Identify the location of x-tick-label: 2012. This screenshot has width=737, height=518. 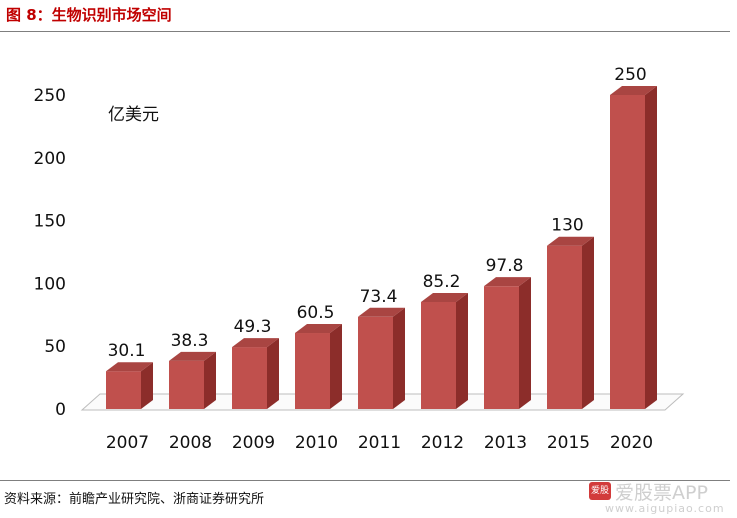
(442, 443).